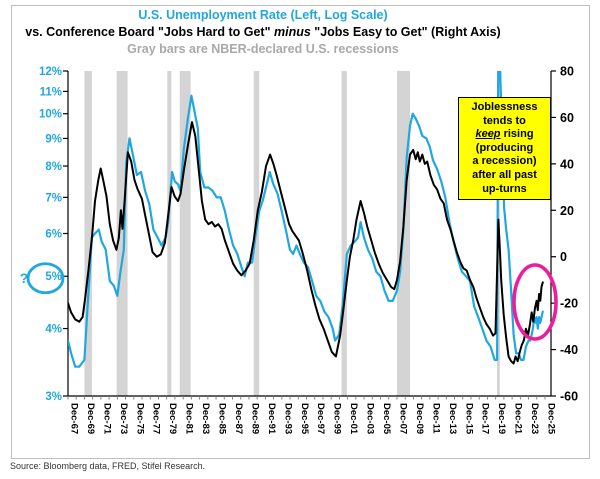  What do you see at coordinates (156, 418) in the screenshot?
I see `x-axis-label: Dec-77` at bounding box center [156, 418].